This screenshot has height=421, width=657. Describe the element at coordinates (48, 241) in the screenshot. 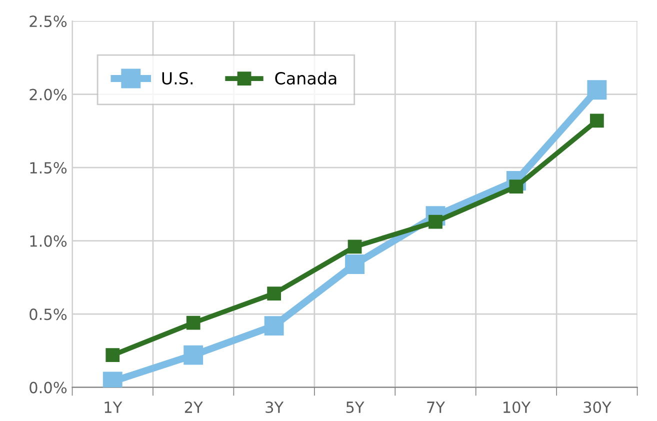

I see `y-tick-label: 1.0%` at that location.